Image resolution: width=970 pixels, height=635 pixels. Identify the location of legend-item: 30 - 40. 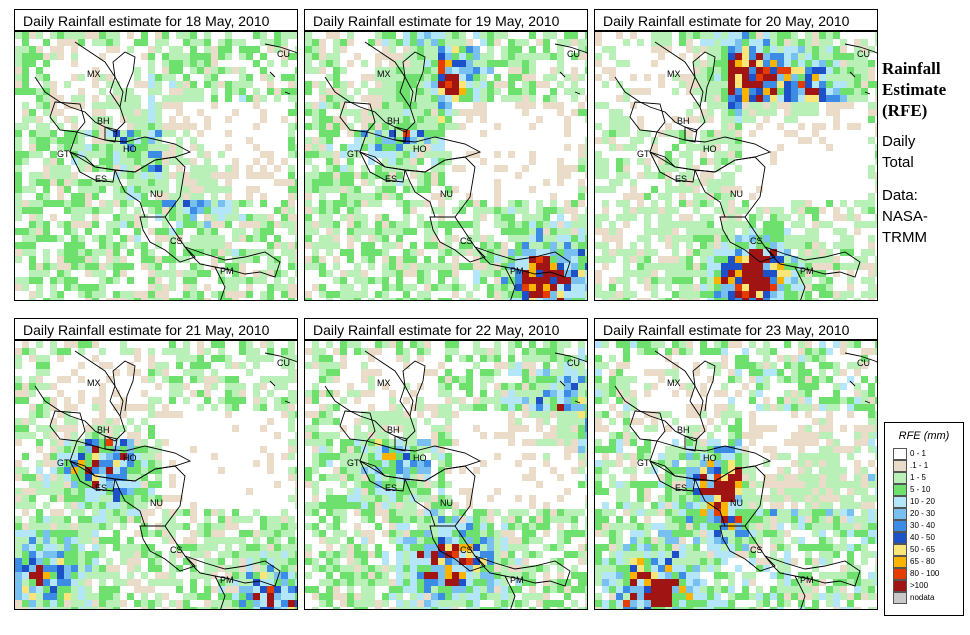
(924, 526).